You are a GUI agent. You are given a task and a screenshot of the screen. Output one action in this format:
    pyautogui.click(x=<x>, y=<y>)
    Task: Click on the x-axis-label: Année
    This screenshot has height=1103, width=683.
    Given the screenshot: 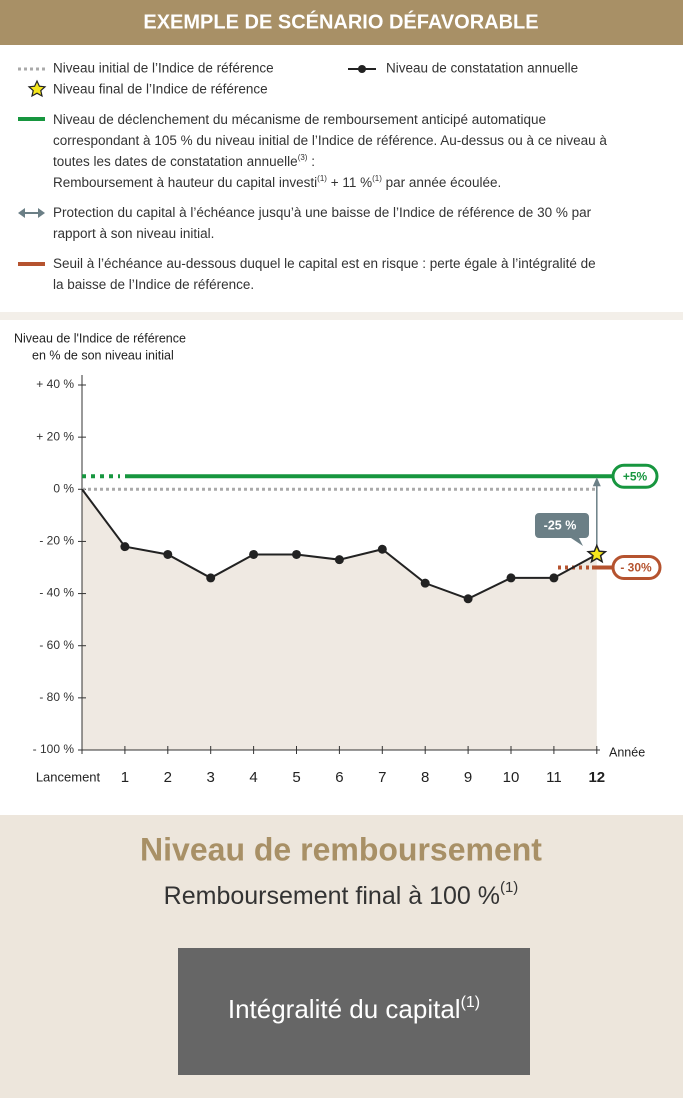 What is the action you would take?
    pyautogui.click(x=627, y=752)
    